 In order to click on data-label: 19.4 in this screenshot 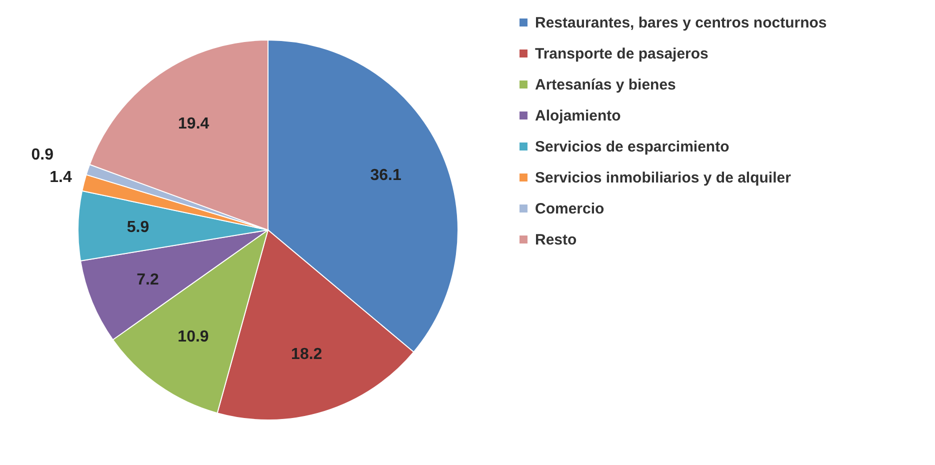, I will do `click(194, 123)`.